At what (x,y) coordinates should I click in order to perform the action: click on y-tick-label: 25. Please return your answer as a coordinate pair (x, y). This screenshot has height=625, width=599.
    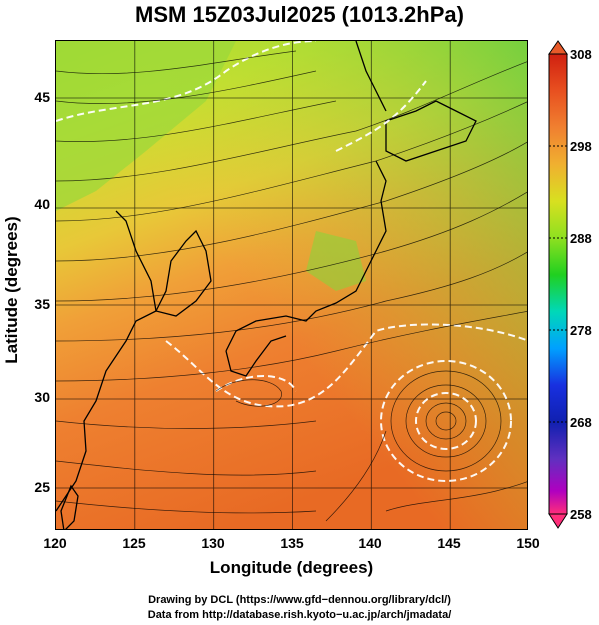
    Looking at the image, I should click on (42, 487).